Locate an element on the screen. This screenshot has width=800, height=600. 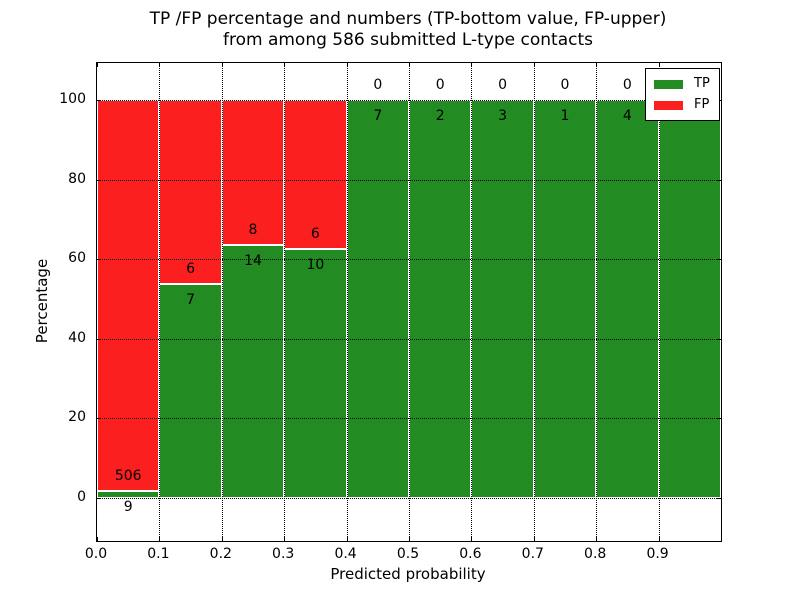
x-tick-label: 0.6 is located at coordinates (470, 554).